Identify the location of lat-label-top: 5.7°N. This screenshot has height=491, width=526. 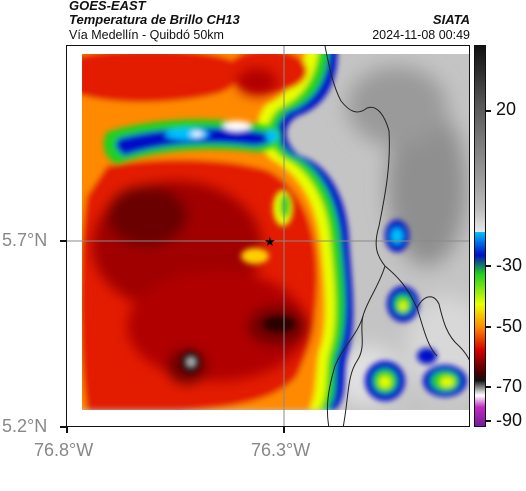
(25, 240).